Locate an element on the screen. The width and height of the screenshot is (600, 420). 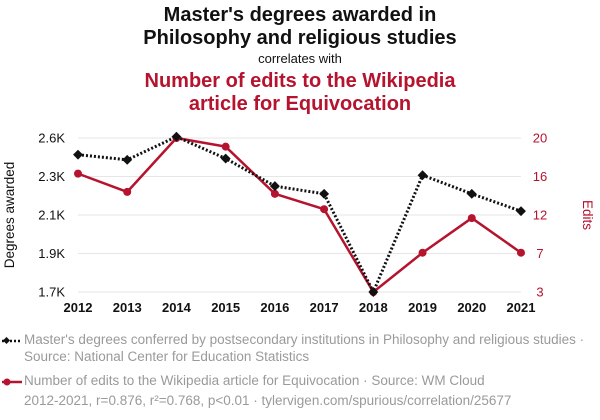
x-tick-label: 2014 is located at coordinates (177, 307).